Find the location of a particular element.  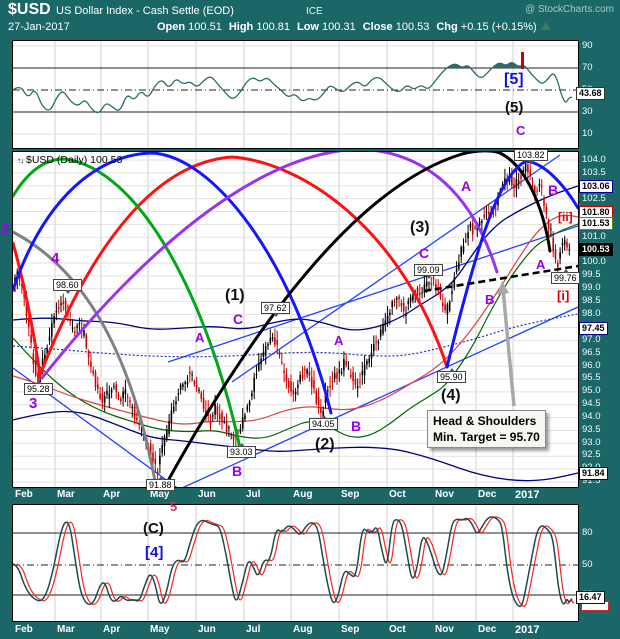

x-axis-month-bottom-Jun: Jun is located at coordinates (207, 629).